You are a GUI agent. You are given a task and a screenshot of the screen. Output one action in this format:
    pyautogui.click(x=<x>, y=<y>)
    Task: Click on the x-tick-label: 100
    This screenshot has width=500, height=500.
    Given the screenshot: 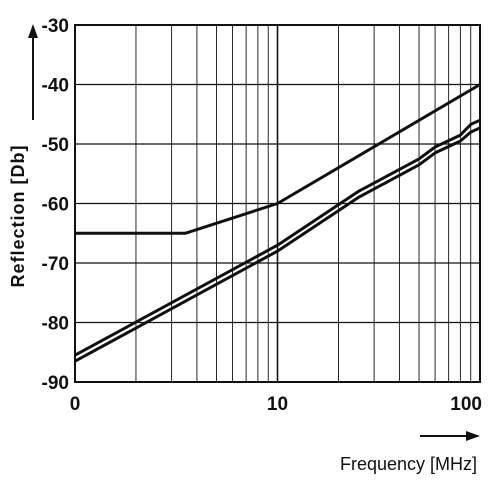 What is the action you would take?
    pyautogui.click(x=466, y=404)
    